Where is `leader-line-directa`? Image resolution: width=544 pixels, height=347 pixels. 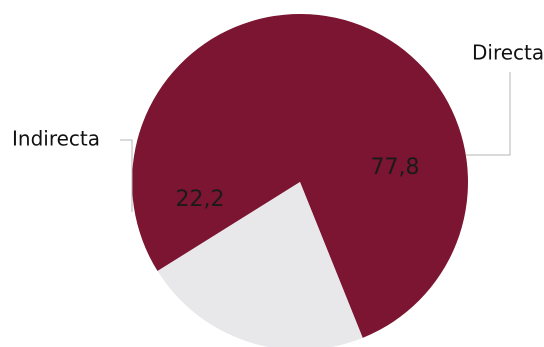 leader-line-directa is located at coordinates (488, 114).